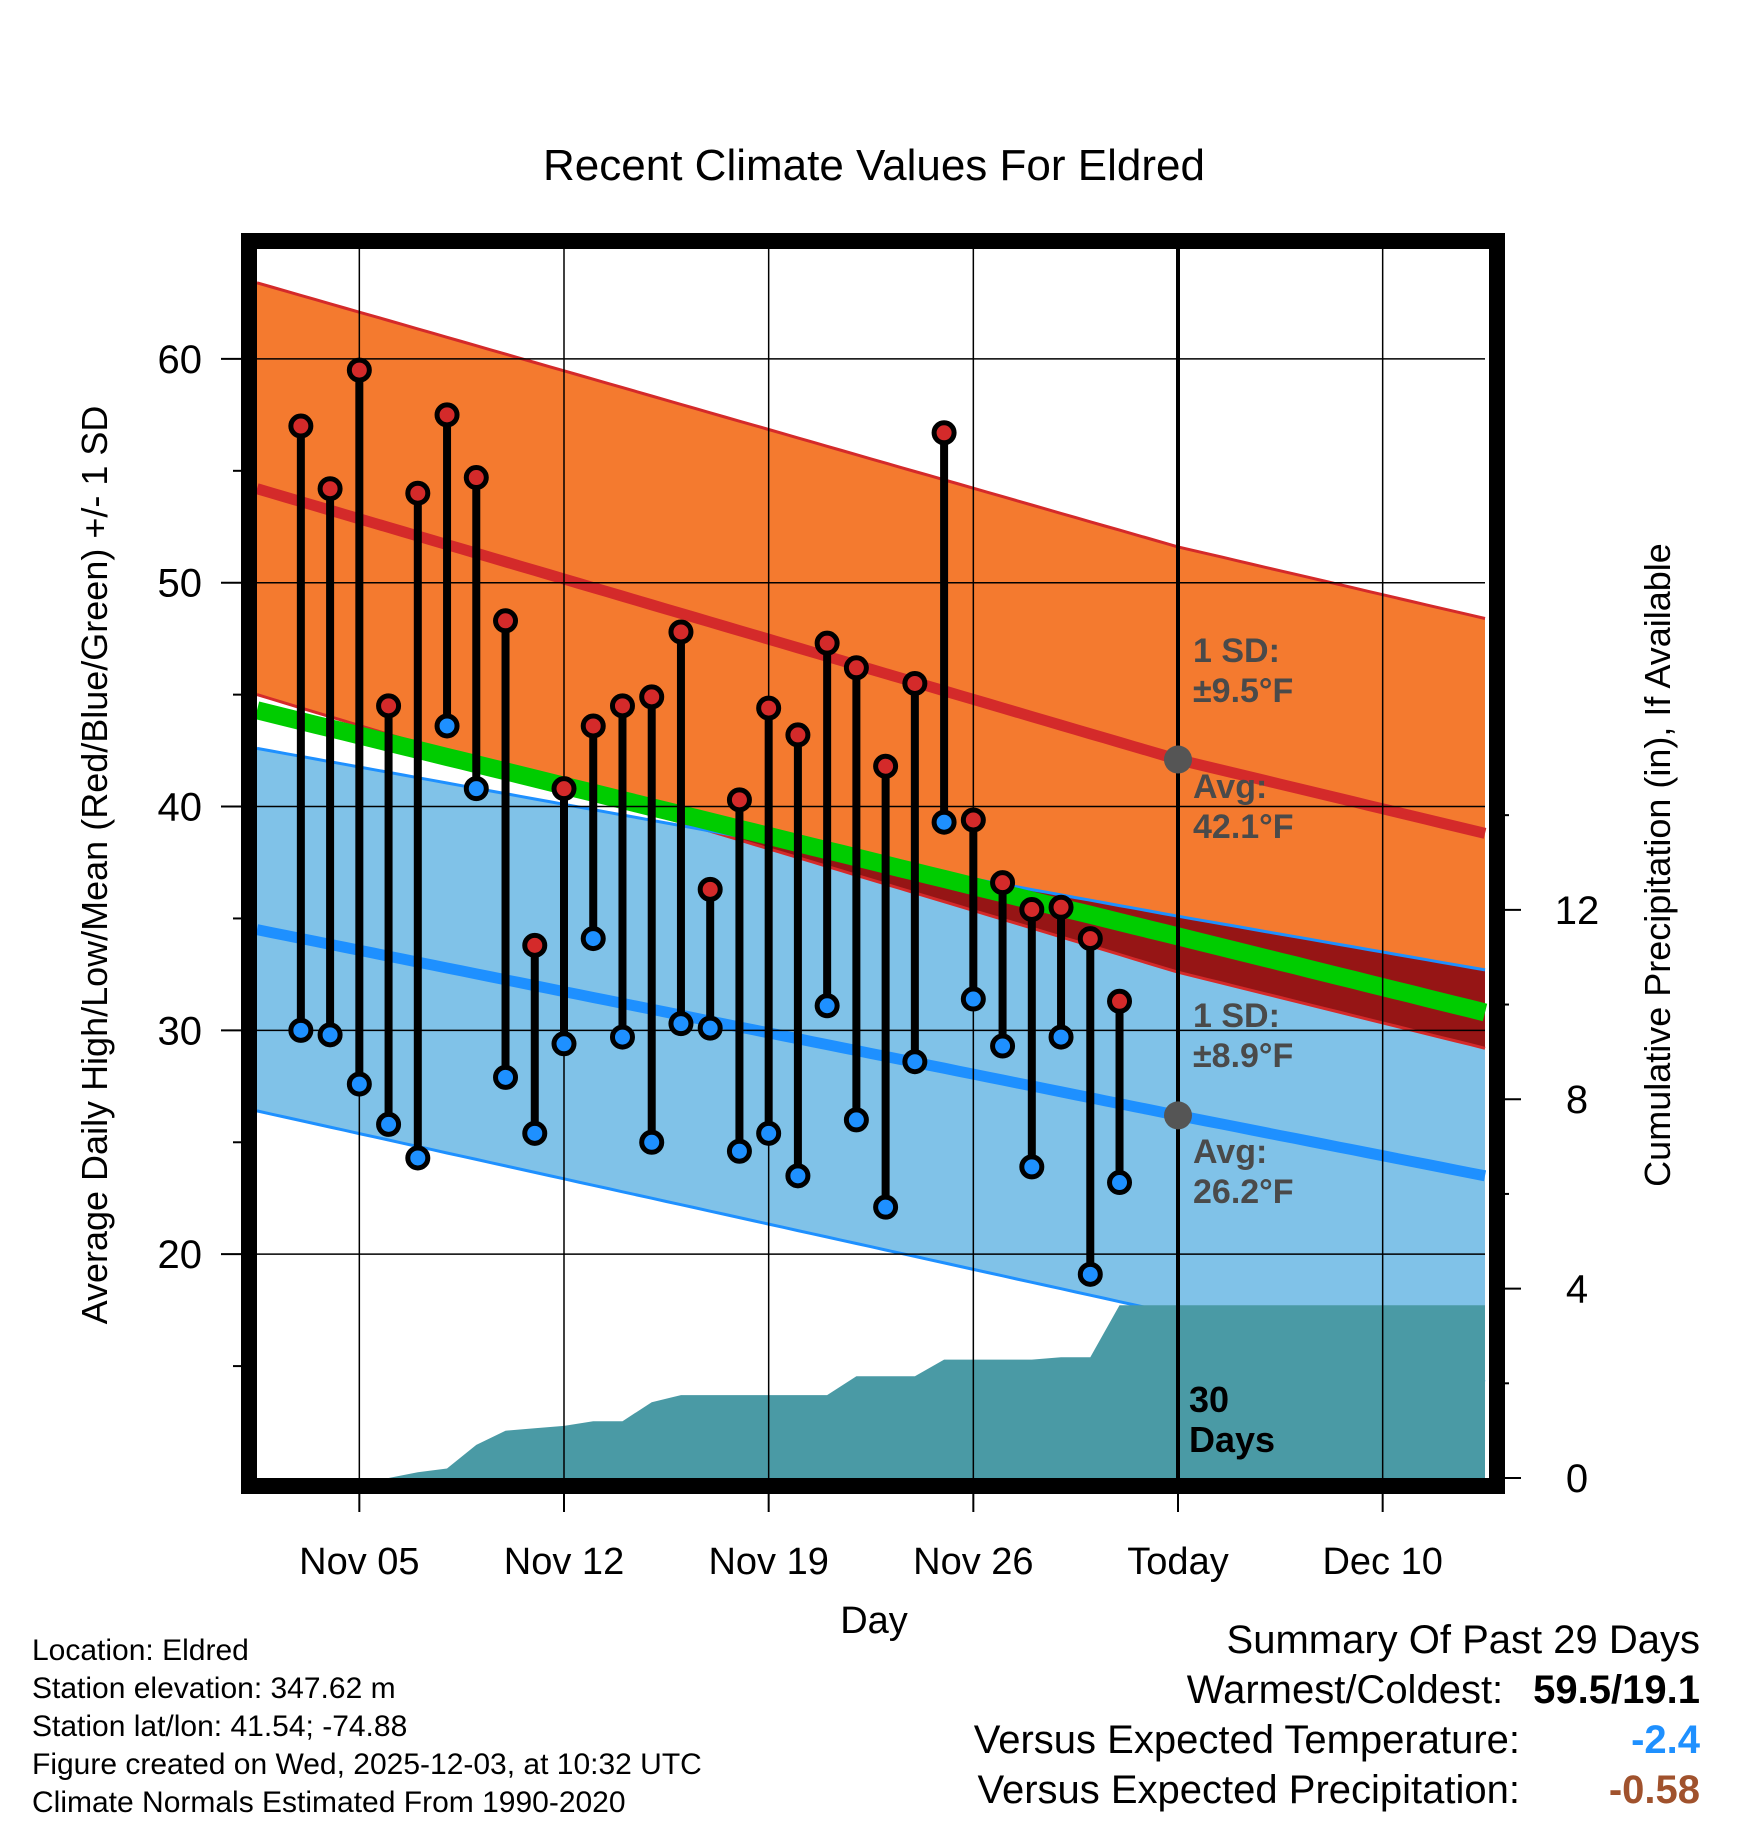 The height and width of the screenshot is (1828, 1748). I want to click on low-sd-label: 1 SD:, so click(1236, 1016).